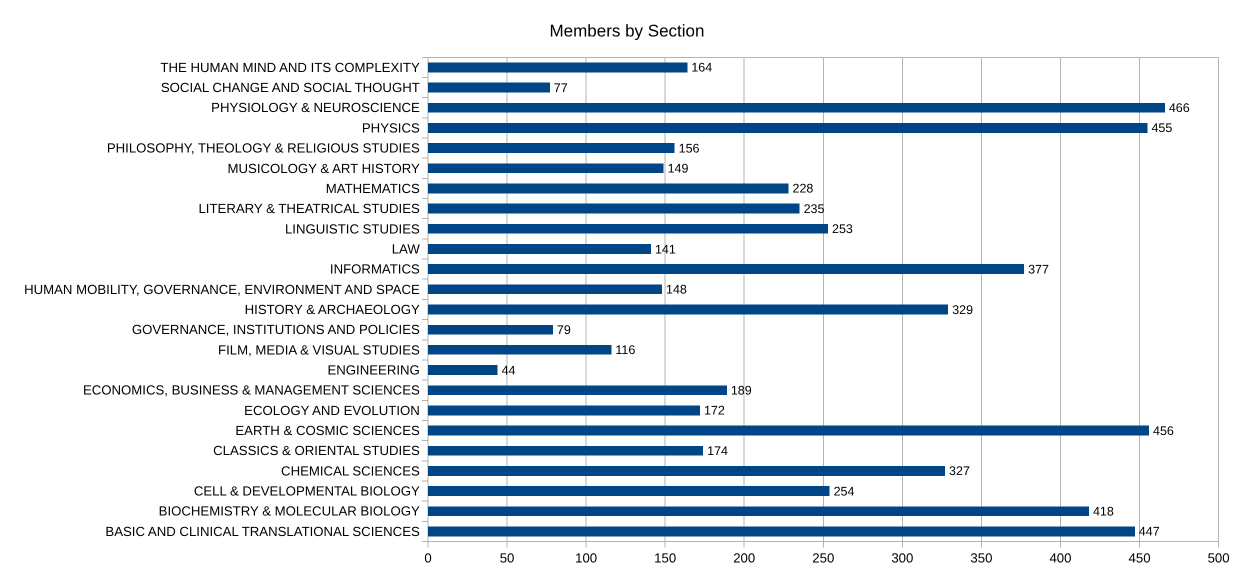 This screenshot has width=1254, height=578. Describe the element at coordinates (665, 249) in the screenshot. I see `svg-text: 141` at that location.